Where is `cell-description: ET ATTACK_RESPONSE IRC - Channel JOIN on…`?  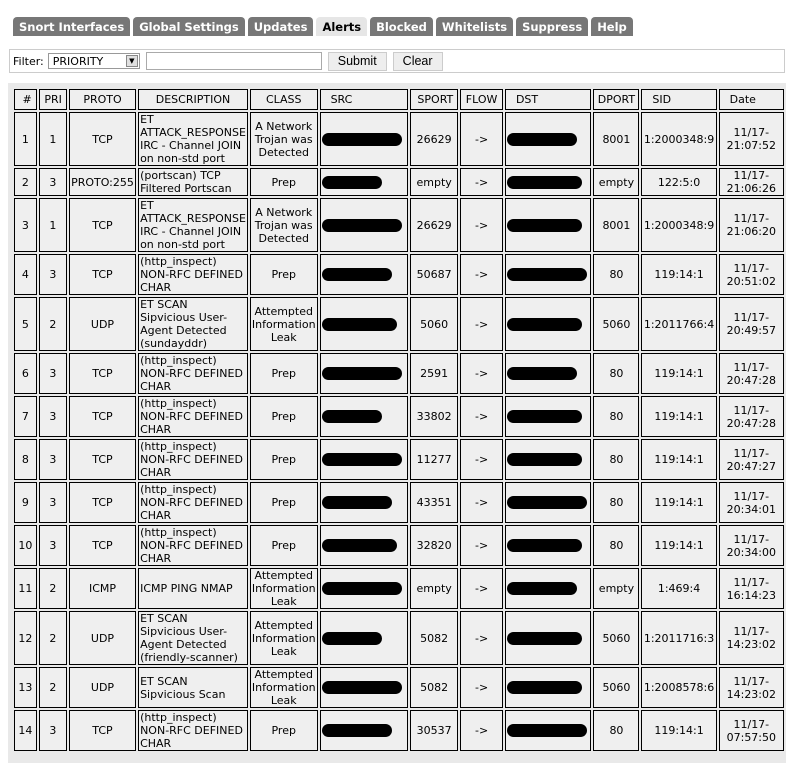
cell-description: ET ATTACK_RESPONSE IRC - Channel JOIN on… is located at coordinates (193, 139).